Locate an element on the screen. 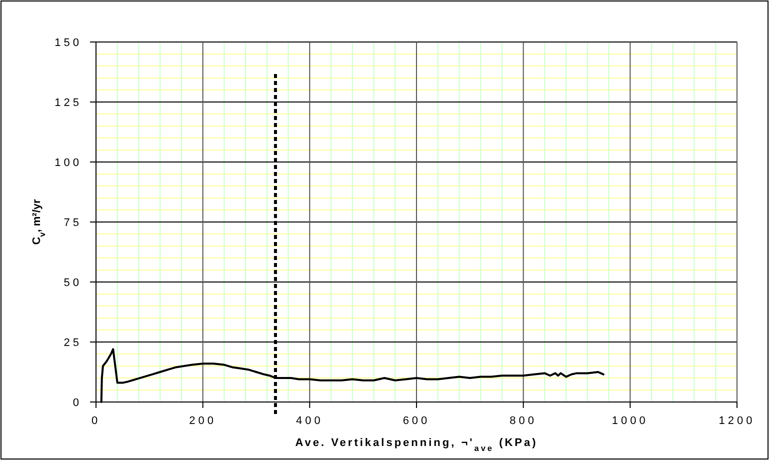 The height and width of the screenshot is (460, 769). y-tick-label: 0 is located at coordinates (77, 402).